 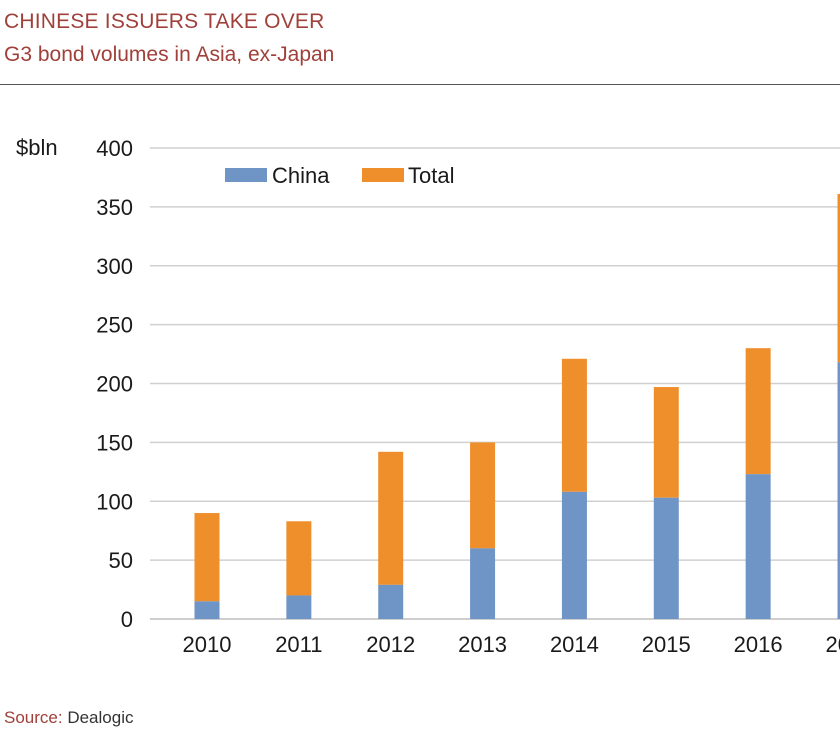 What do you see at coordinates (758, 644) in the screenshot?
I see `x-tick-label: 2016` at bounding box center [758, 644].